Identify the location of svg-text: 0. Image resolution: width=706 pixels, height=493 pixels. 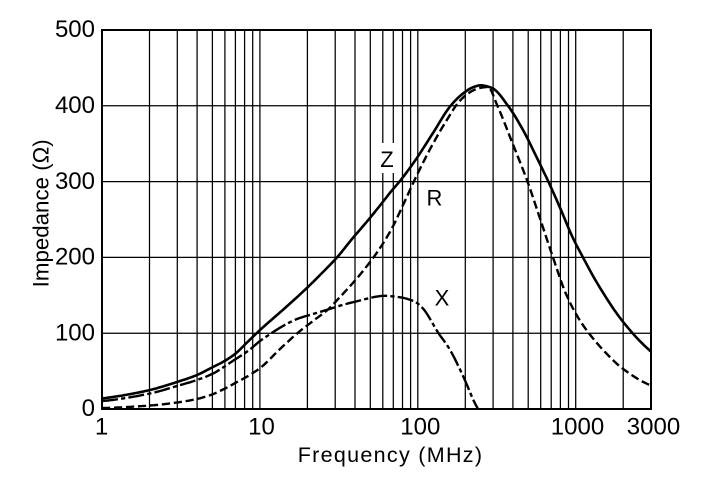
(88, 408).